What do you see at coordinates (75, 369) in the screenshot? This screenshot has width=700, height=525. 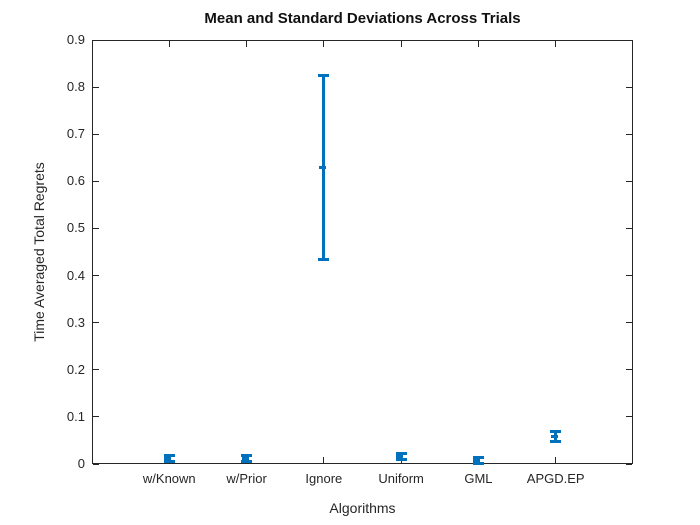 I see `y-tick-label: 0.2` at bounding box center [75, 369].